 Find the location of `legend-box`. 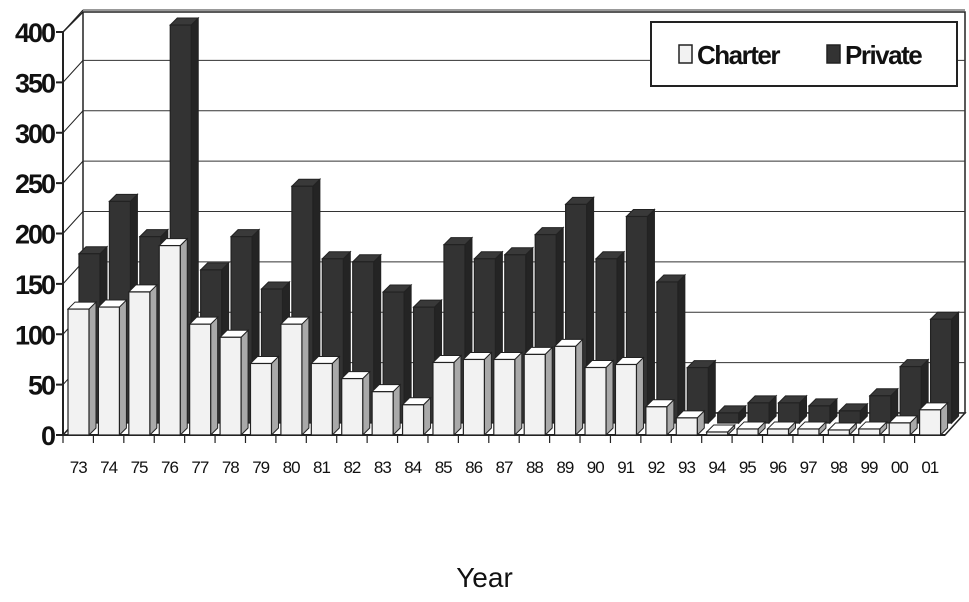

legend-box is located at coordinates (804, 54).